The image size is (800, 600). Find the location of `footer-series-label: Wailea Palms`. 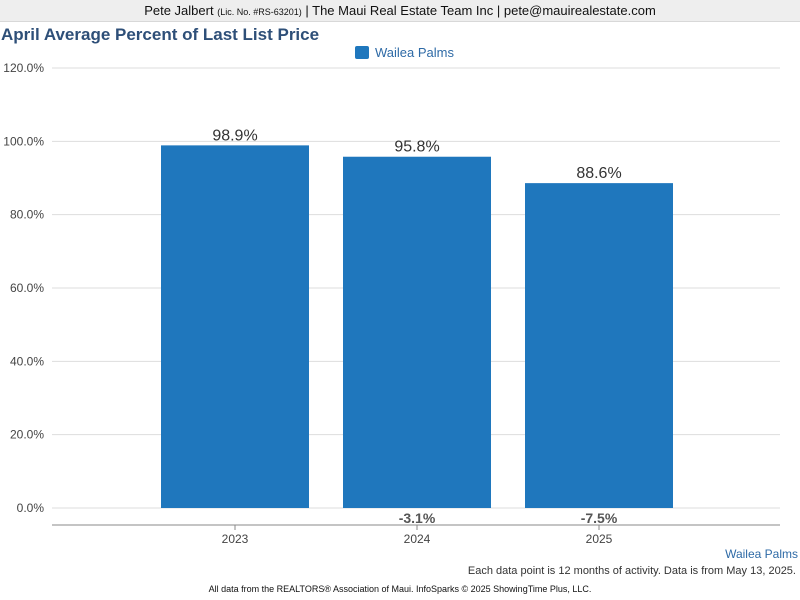

footer-series-label: Wailea Palms is located at coordinates (761, 554).